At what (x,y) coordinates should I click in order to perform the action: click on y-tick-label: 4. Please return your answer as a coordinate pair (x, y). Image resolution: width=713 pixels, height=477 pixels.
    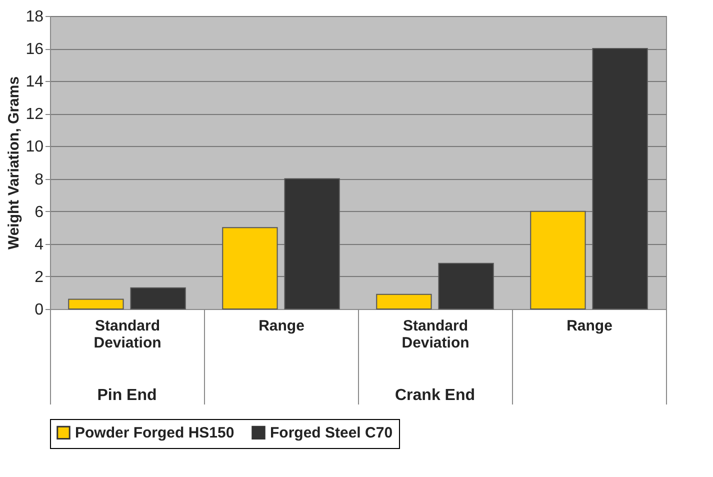
    Looking at the image, I should click on (39, 245).